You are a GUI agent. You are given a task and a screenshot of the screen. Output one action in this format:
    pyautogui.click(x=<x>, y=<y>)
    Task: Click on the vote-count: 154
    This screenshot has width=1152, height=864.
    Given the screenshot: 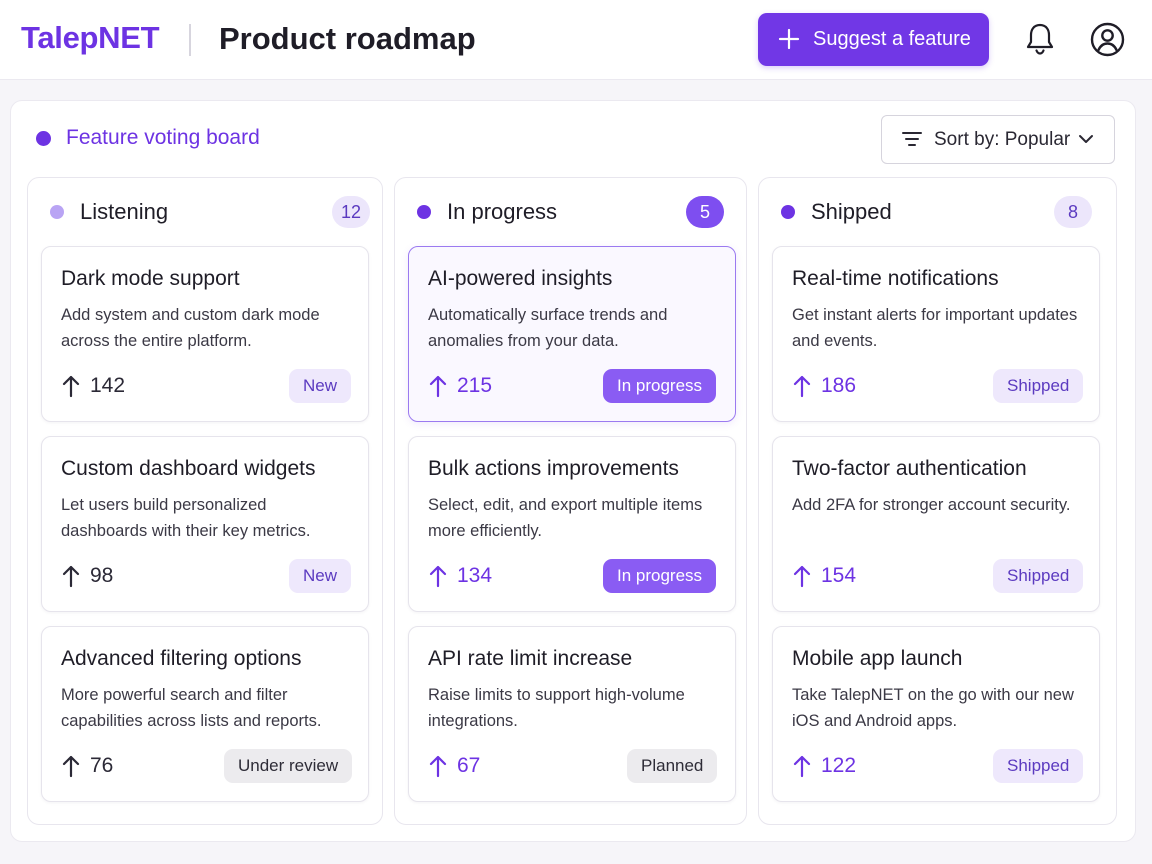 What is the action you would take?
    pyautogui.click(x=839, y=575)
    